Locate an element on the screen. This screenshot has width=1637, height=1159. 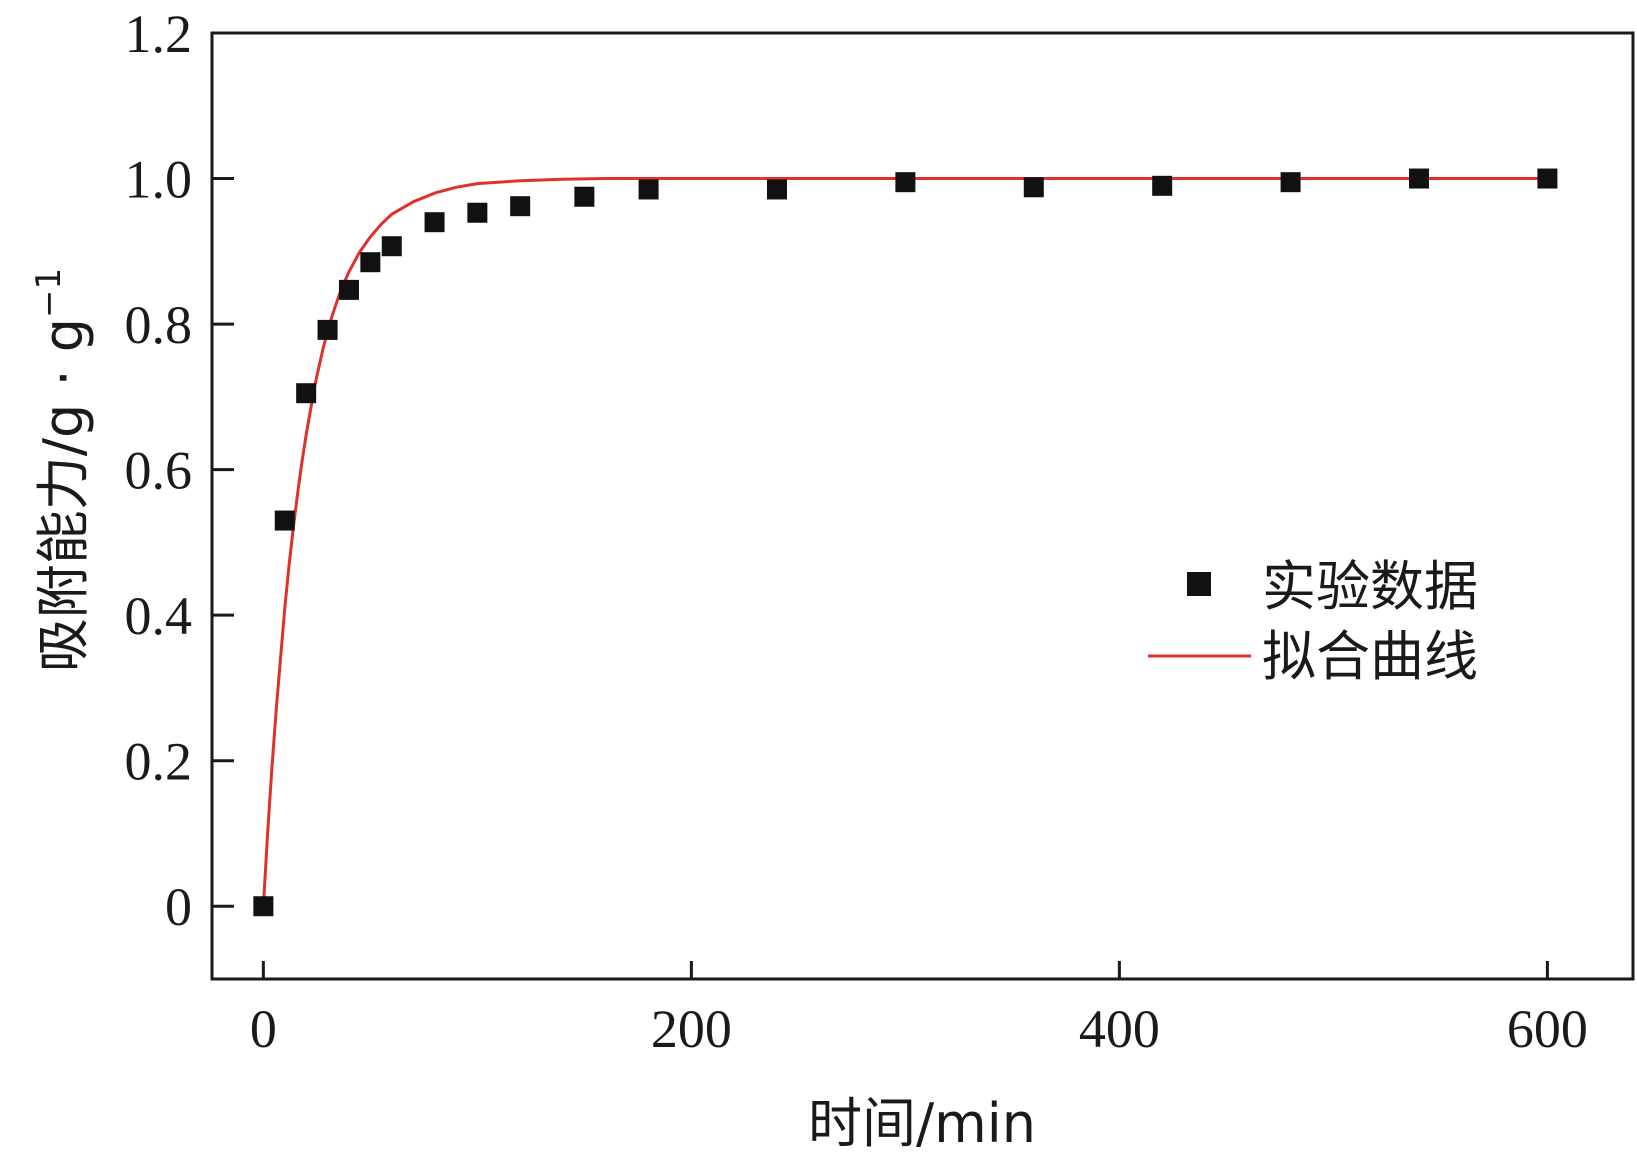
x-tick-label: 200 is located at coordinates (691, 1029).